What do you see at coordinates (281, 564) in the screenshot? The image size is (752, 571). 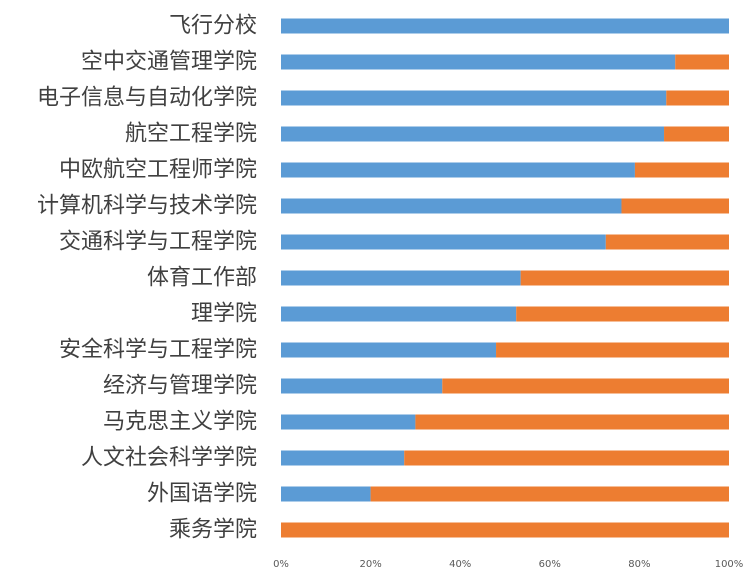 I see `x-tick-label: 0%` at bounding box center [281, 564].